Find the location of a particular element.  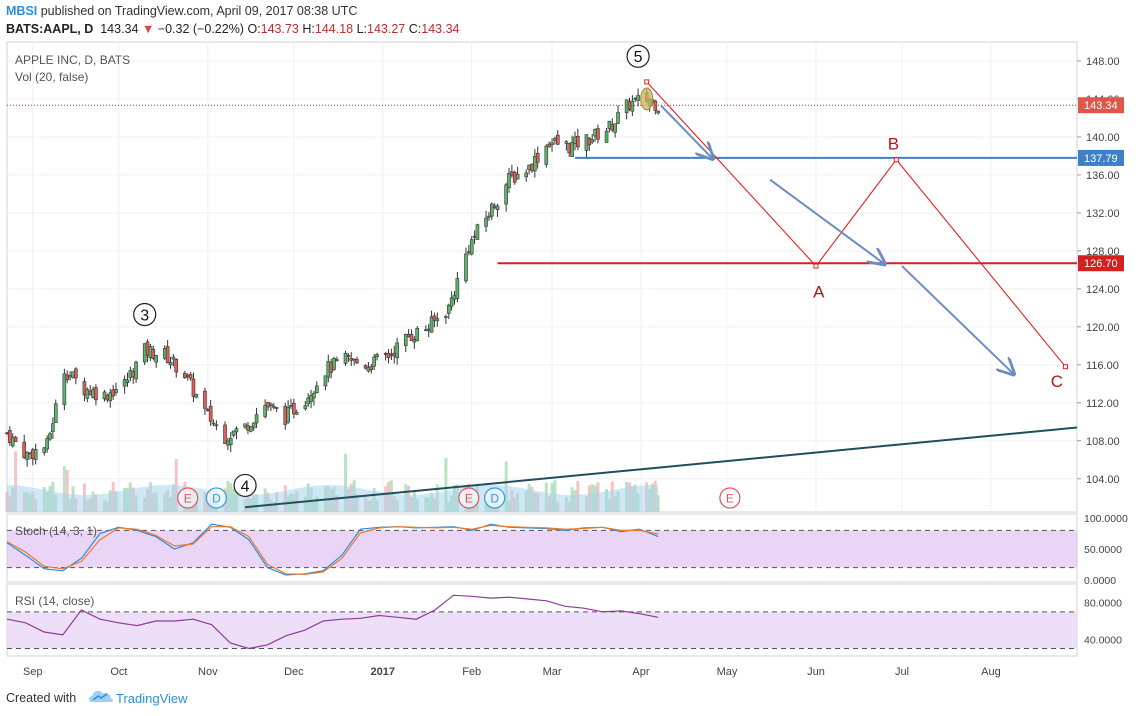

rsi-band is located at coordinates (542, 630).